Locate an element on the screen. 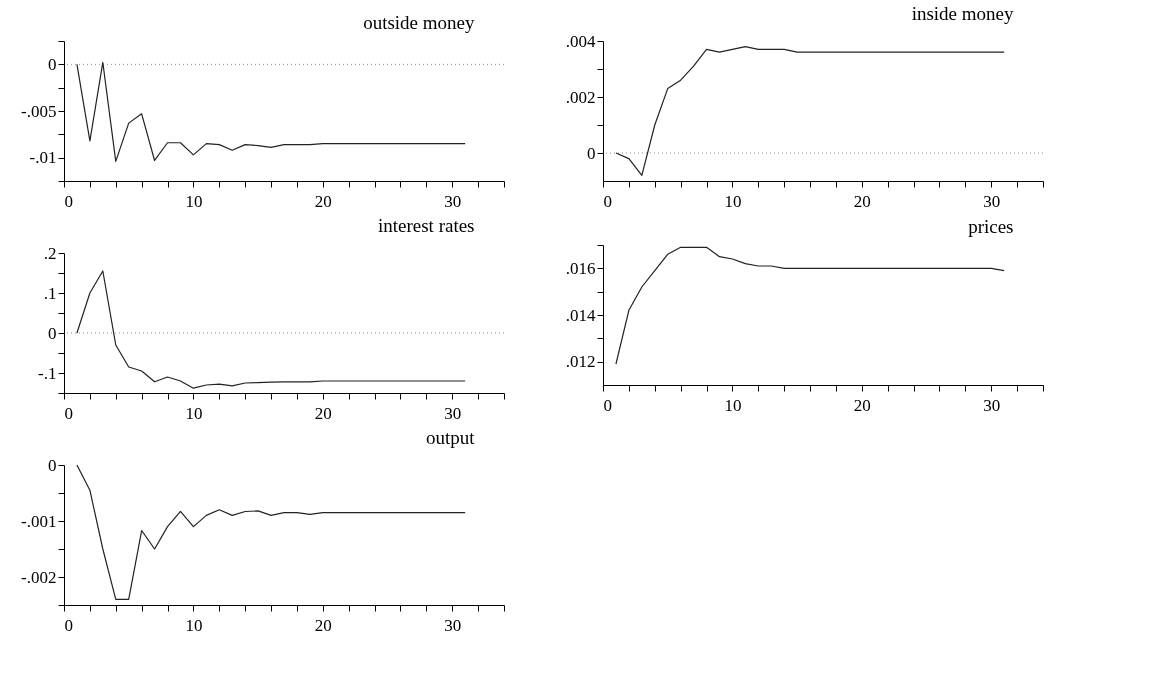  y-tick-label: .2 is located at coordinates (50, 253).